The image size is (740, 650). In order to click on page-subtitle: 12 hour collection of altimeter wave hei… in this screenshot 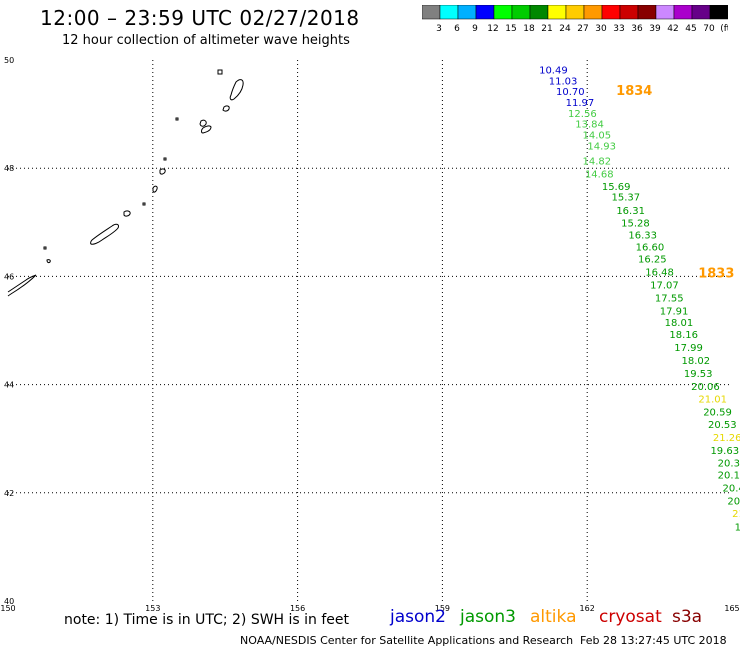, I will do `click(206, 40)`.